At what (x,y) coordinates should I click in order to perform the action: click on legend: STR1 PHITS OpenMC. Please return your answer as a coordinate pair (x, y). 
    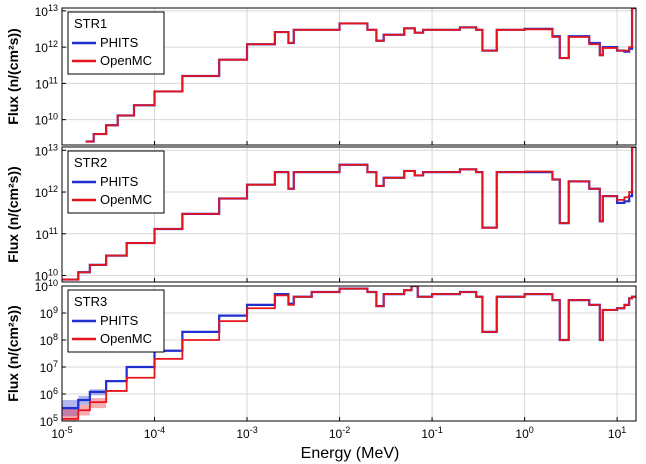
    Looking at the image, I should click on (116, 43).